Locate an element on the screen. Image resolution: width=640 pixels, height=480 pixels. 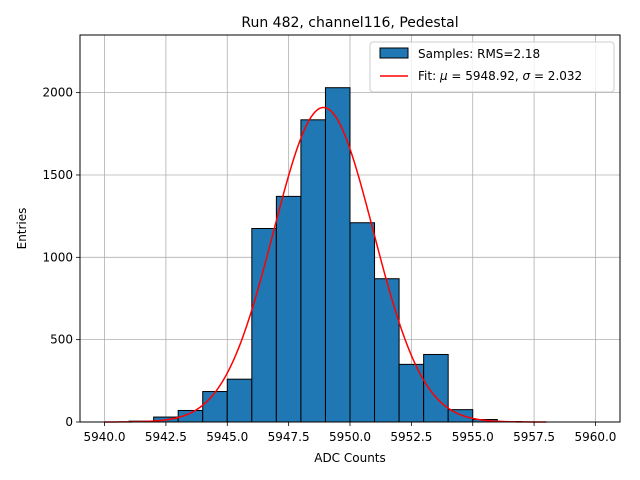
legend-fit-label: Fit: μ = 5948.92, σ = 2.032 is located at coordinates (500, 76).